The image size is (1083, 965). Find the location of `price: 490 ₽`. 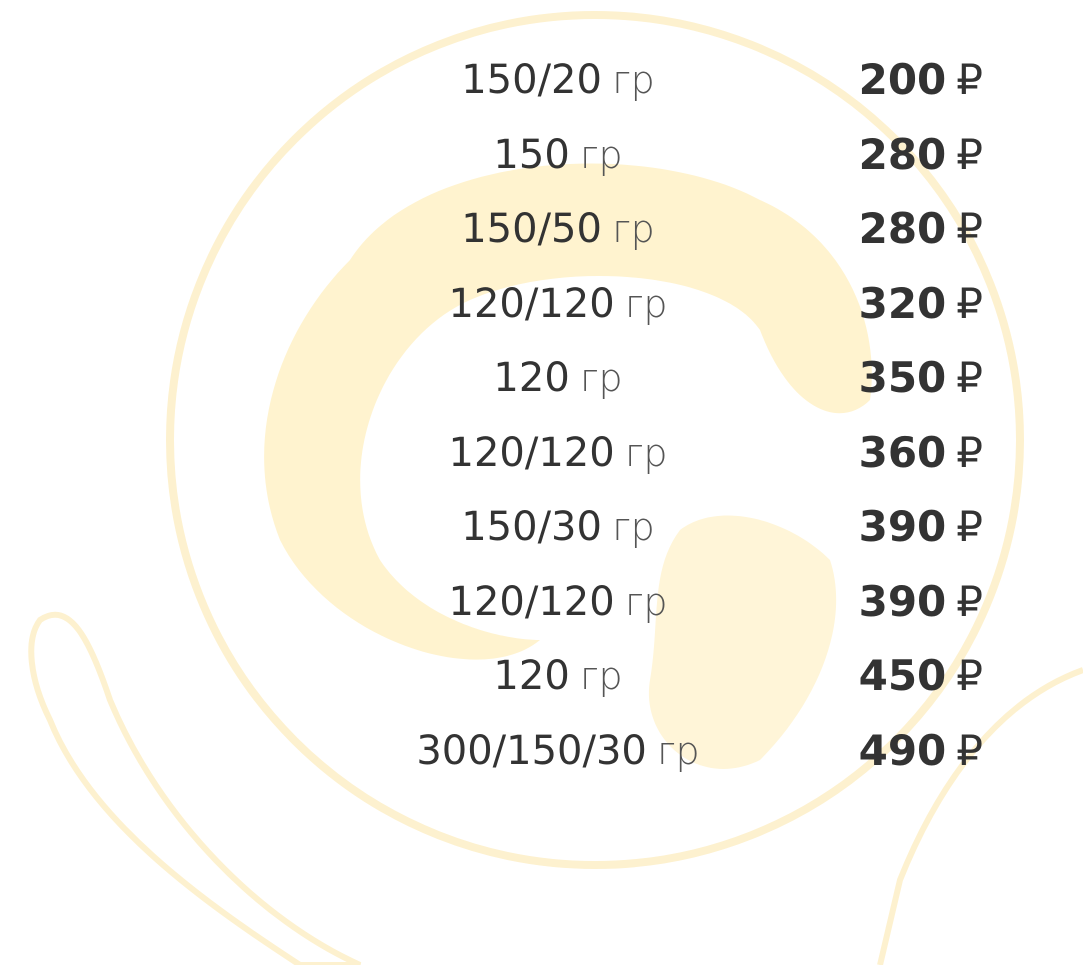

price: 490 ₽ is located at coordinates (921, 751).